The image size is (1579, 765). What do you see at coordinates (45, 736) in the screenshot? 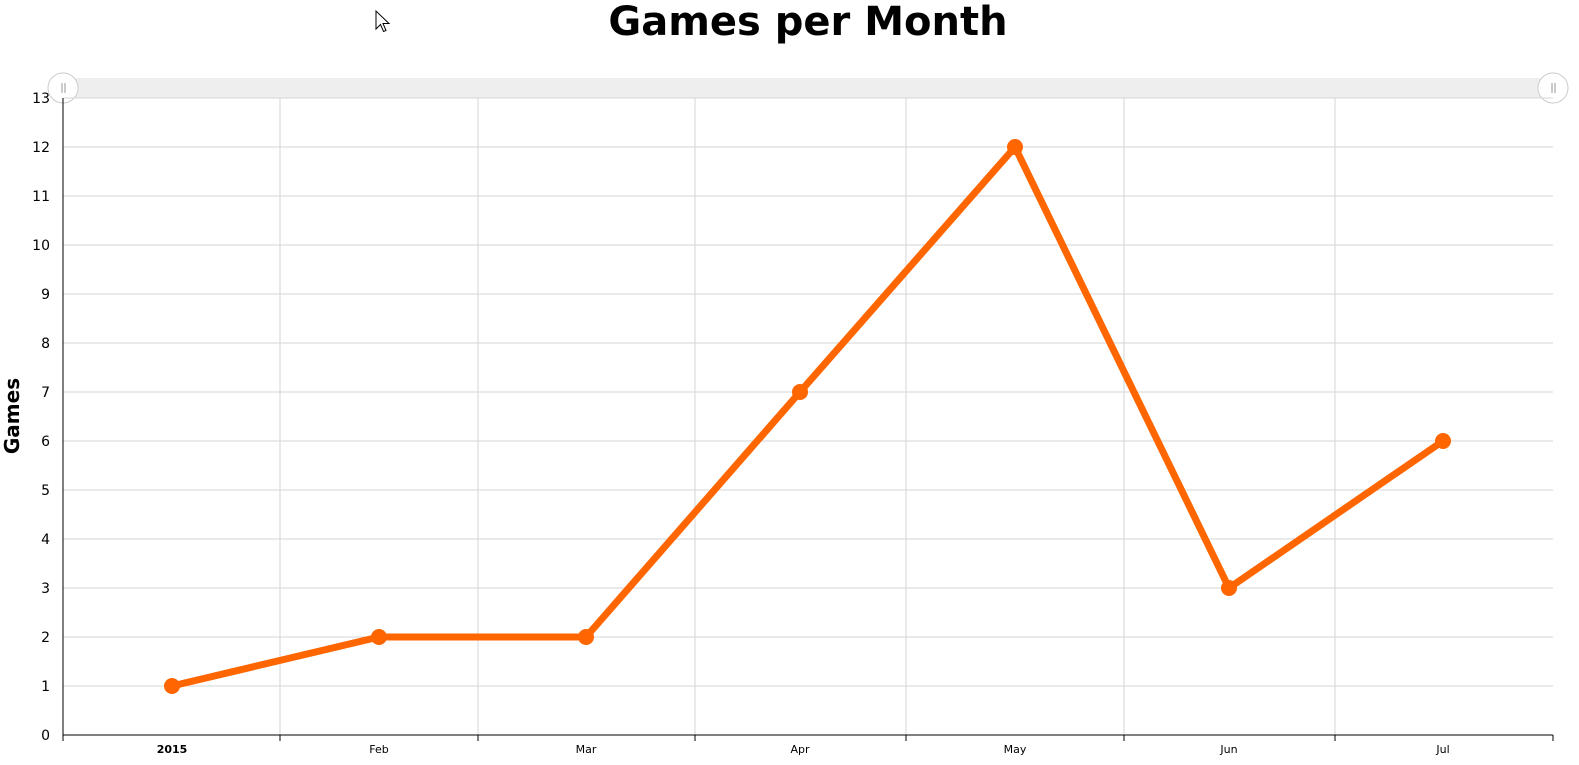
I see `y-tick-label: 0` at bounding box center [45, 736].